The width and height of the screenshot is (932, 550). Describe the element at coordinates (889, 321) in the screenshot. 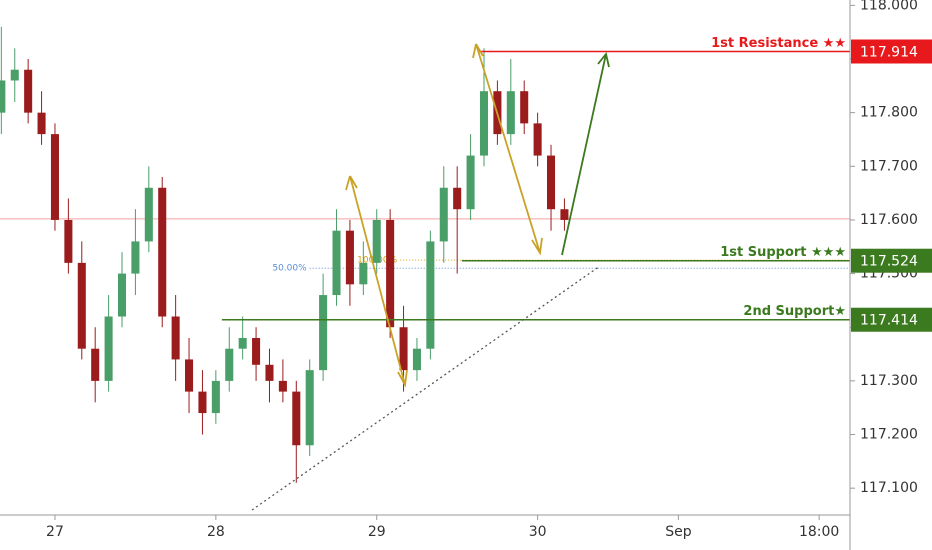

I see `level-price: 117.414` at that location.